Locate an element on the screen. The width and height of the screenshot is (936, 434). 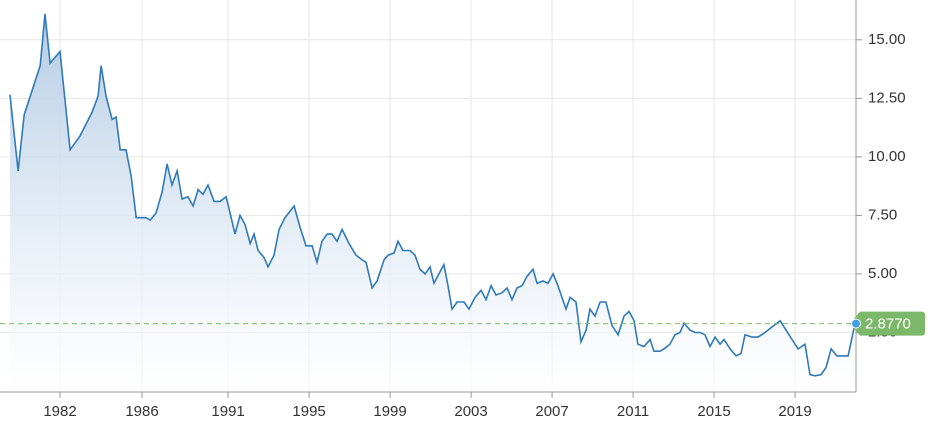
y-tick-label: 15.00 is located at coordinates (887, 39).